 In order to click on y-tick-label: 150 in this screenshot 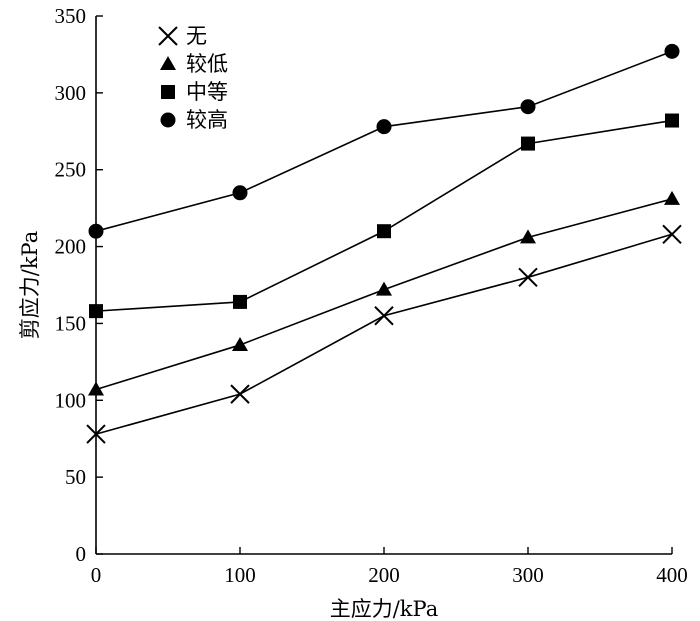, I will do `click(71, 323)`.